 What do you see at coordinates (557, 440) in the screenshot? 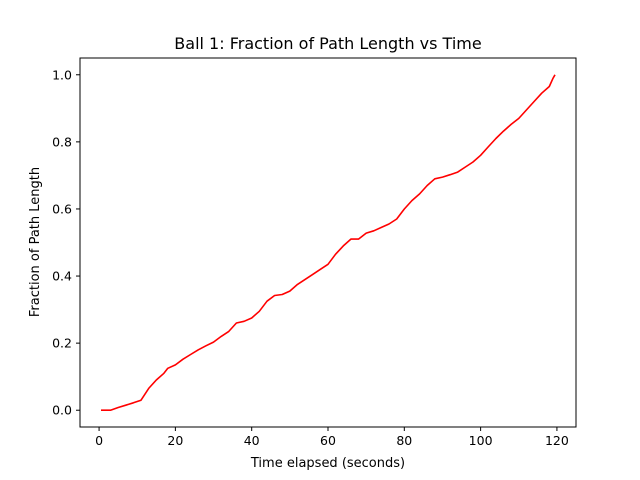
I see `x-tick-label: 120` at bounding box center [557, 440].